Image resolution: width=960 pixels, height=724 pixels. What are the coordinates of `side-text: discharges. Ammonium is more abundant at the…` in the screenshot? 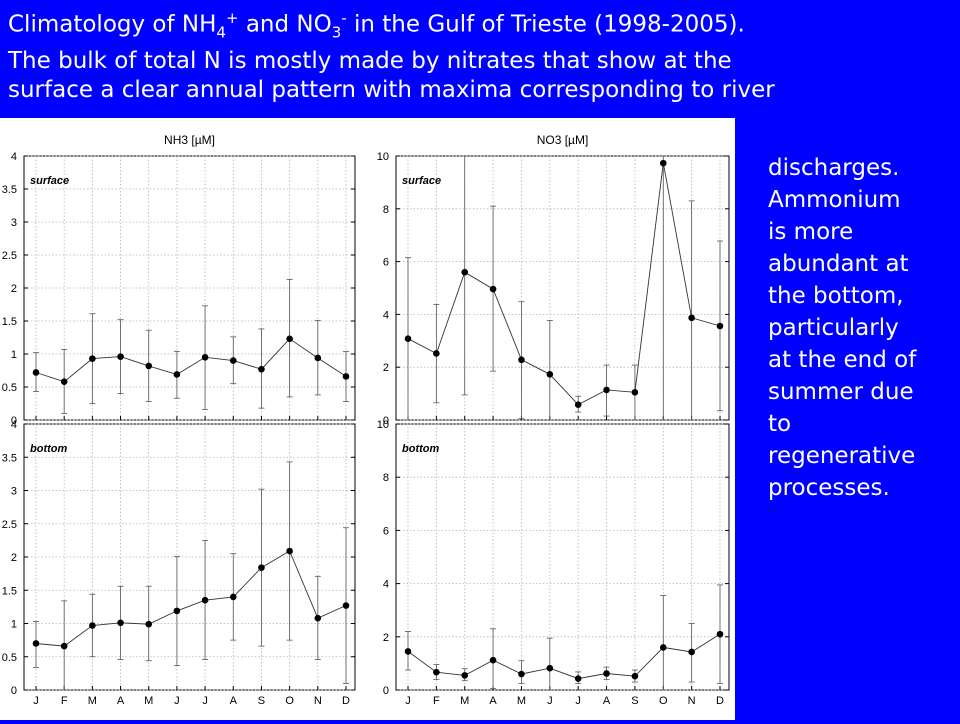 It's located at (863, 328).